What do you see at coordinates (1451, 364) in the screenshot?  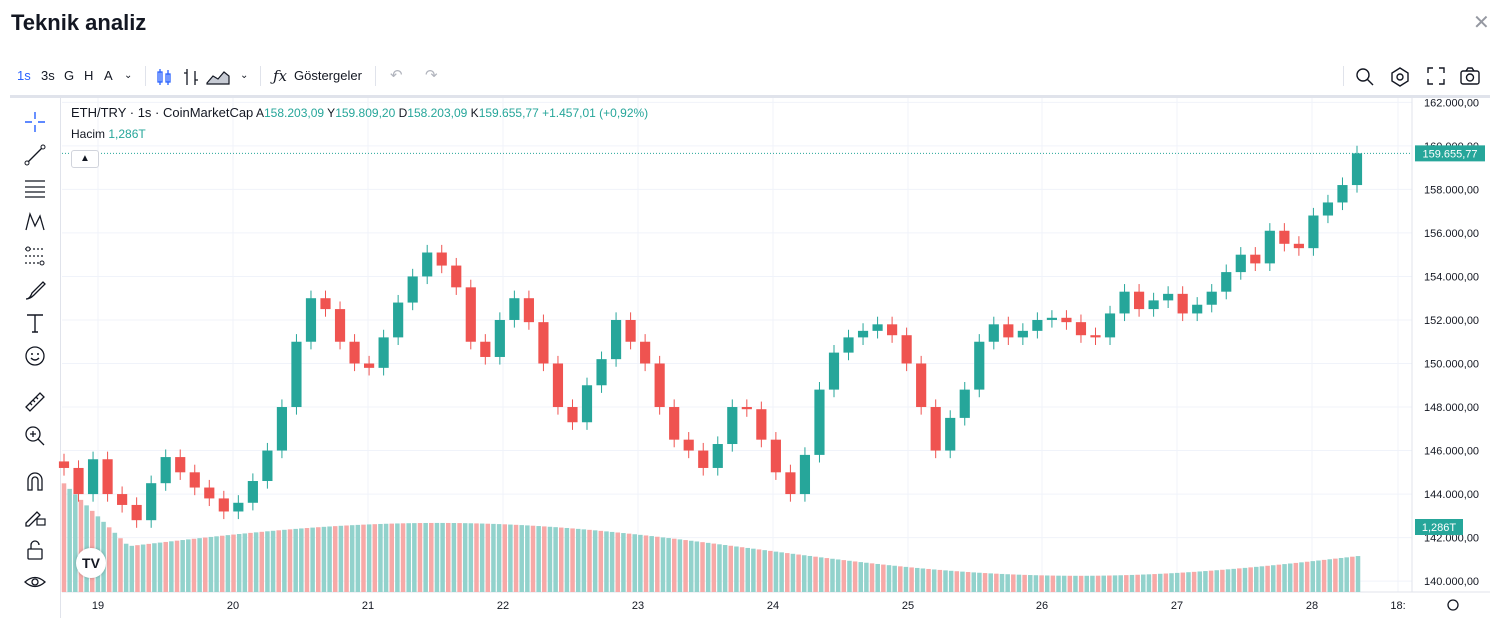 I see `y-tick-label: 150.000,00` at bounding box center [1451, 364].